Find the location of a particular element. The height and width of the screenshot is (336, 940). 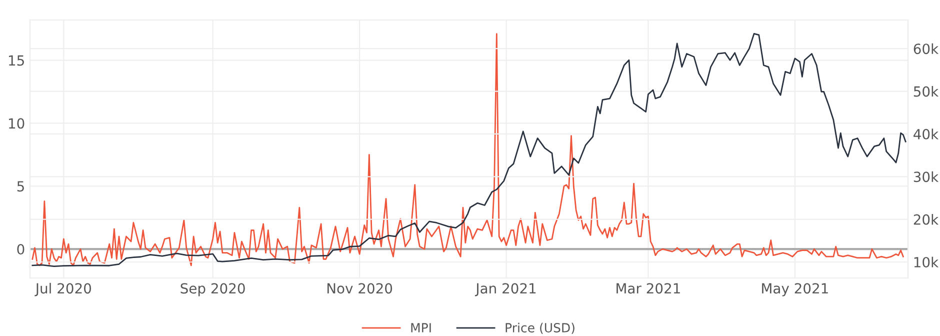

y-tick-label: 5 is located at coordinates (20, 186).